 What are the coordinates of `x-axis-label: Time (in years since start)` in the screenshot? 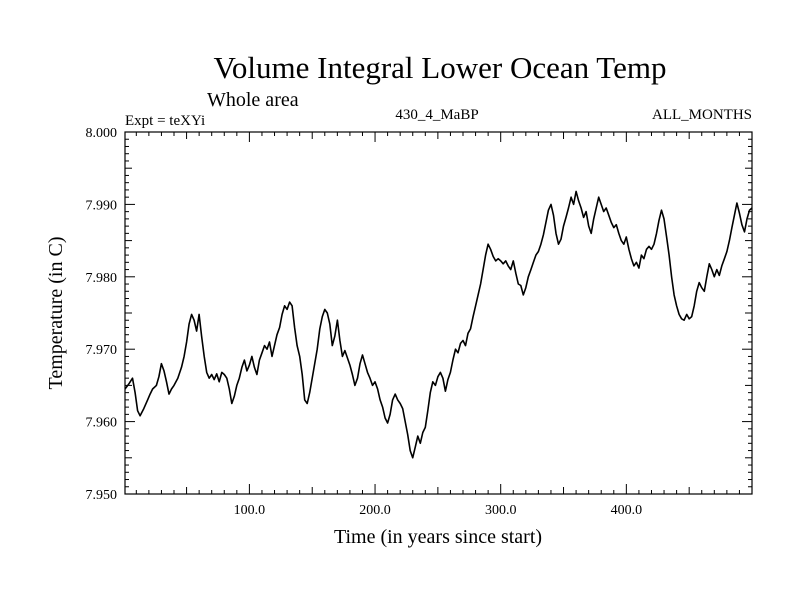 It's located at (438, 537).